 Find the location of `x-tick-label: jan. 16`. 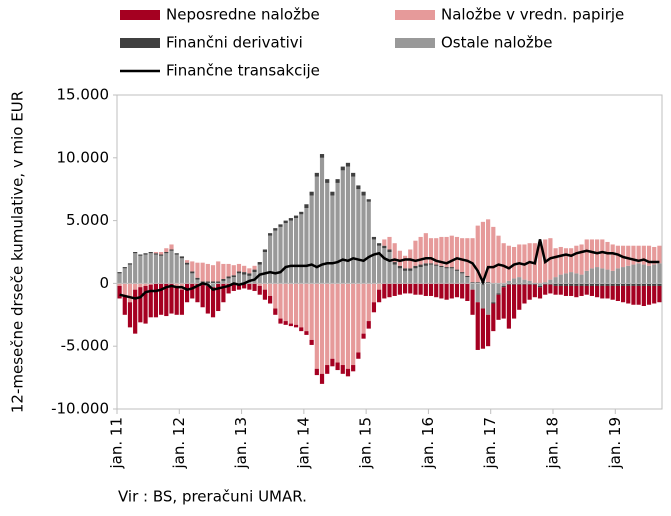

x-tick-label: jan. 16 is located at coordinates (428, 443).